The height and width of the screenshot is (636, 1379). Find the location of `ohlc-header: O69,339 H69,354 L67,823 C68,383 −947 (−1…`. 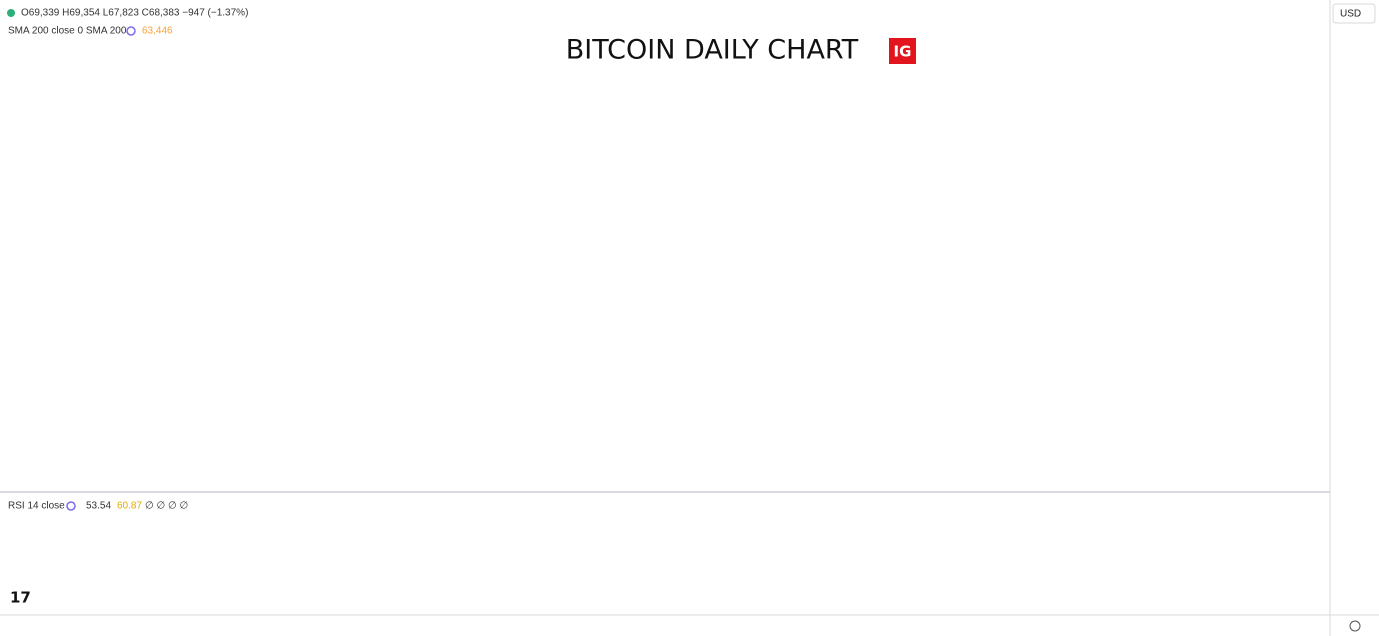

ohlc-header: O69,339 H69,354 L67,823 C68,383 −947 (−1… is located at coordinates (134, 13).